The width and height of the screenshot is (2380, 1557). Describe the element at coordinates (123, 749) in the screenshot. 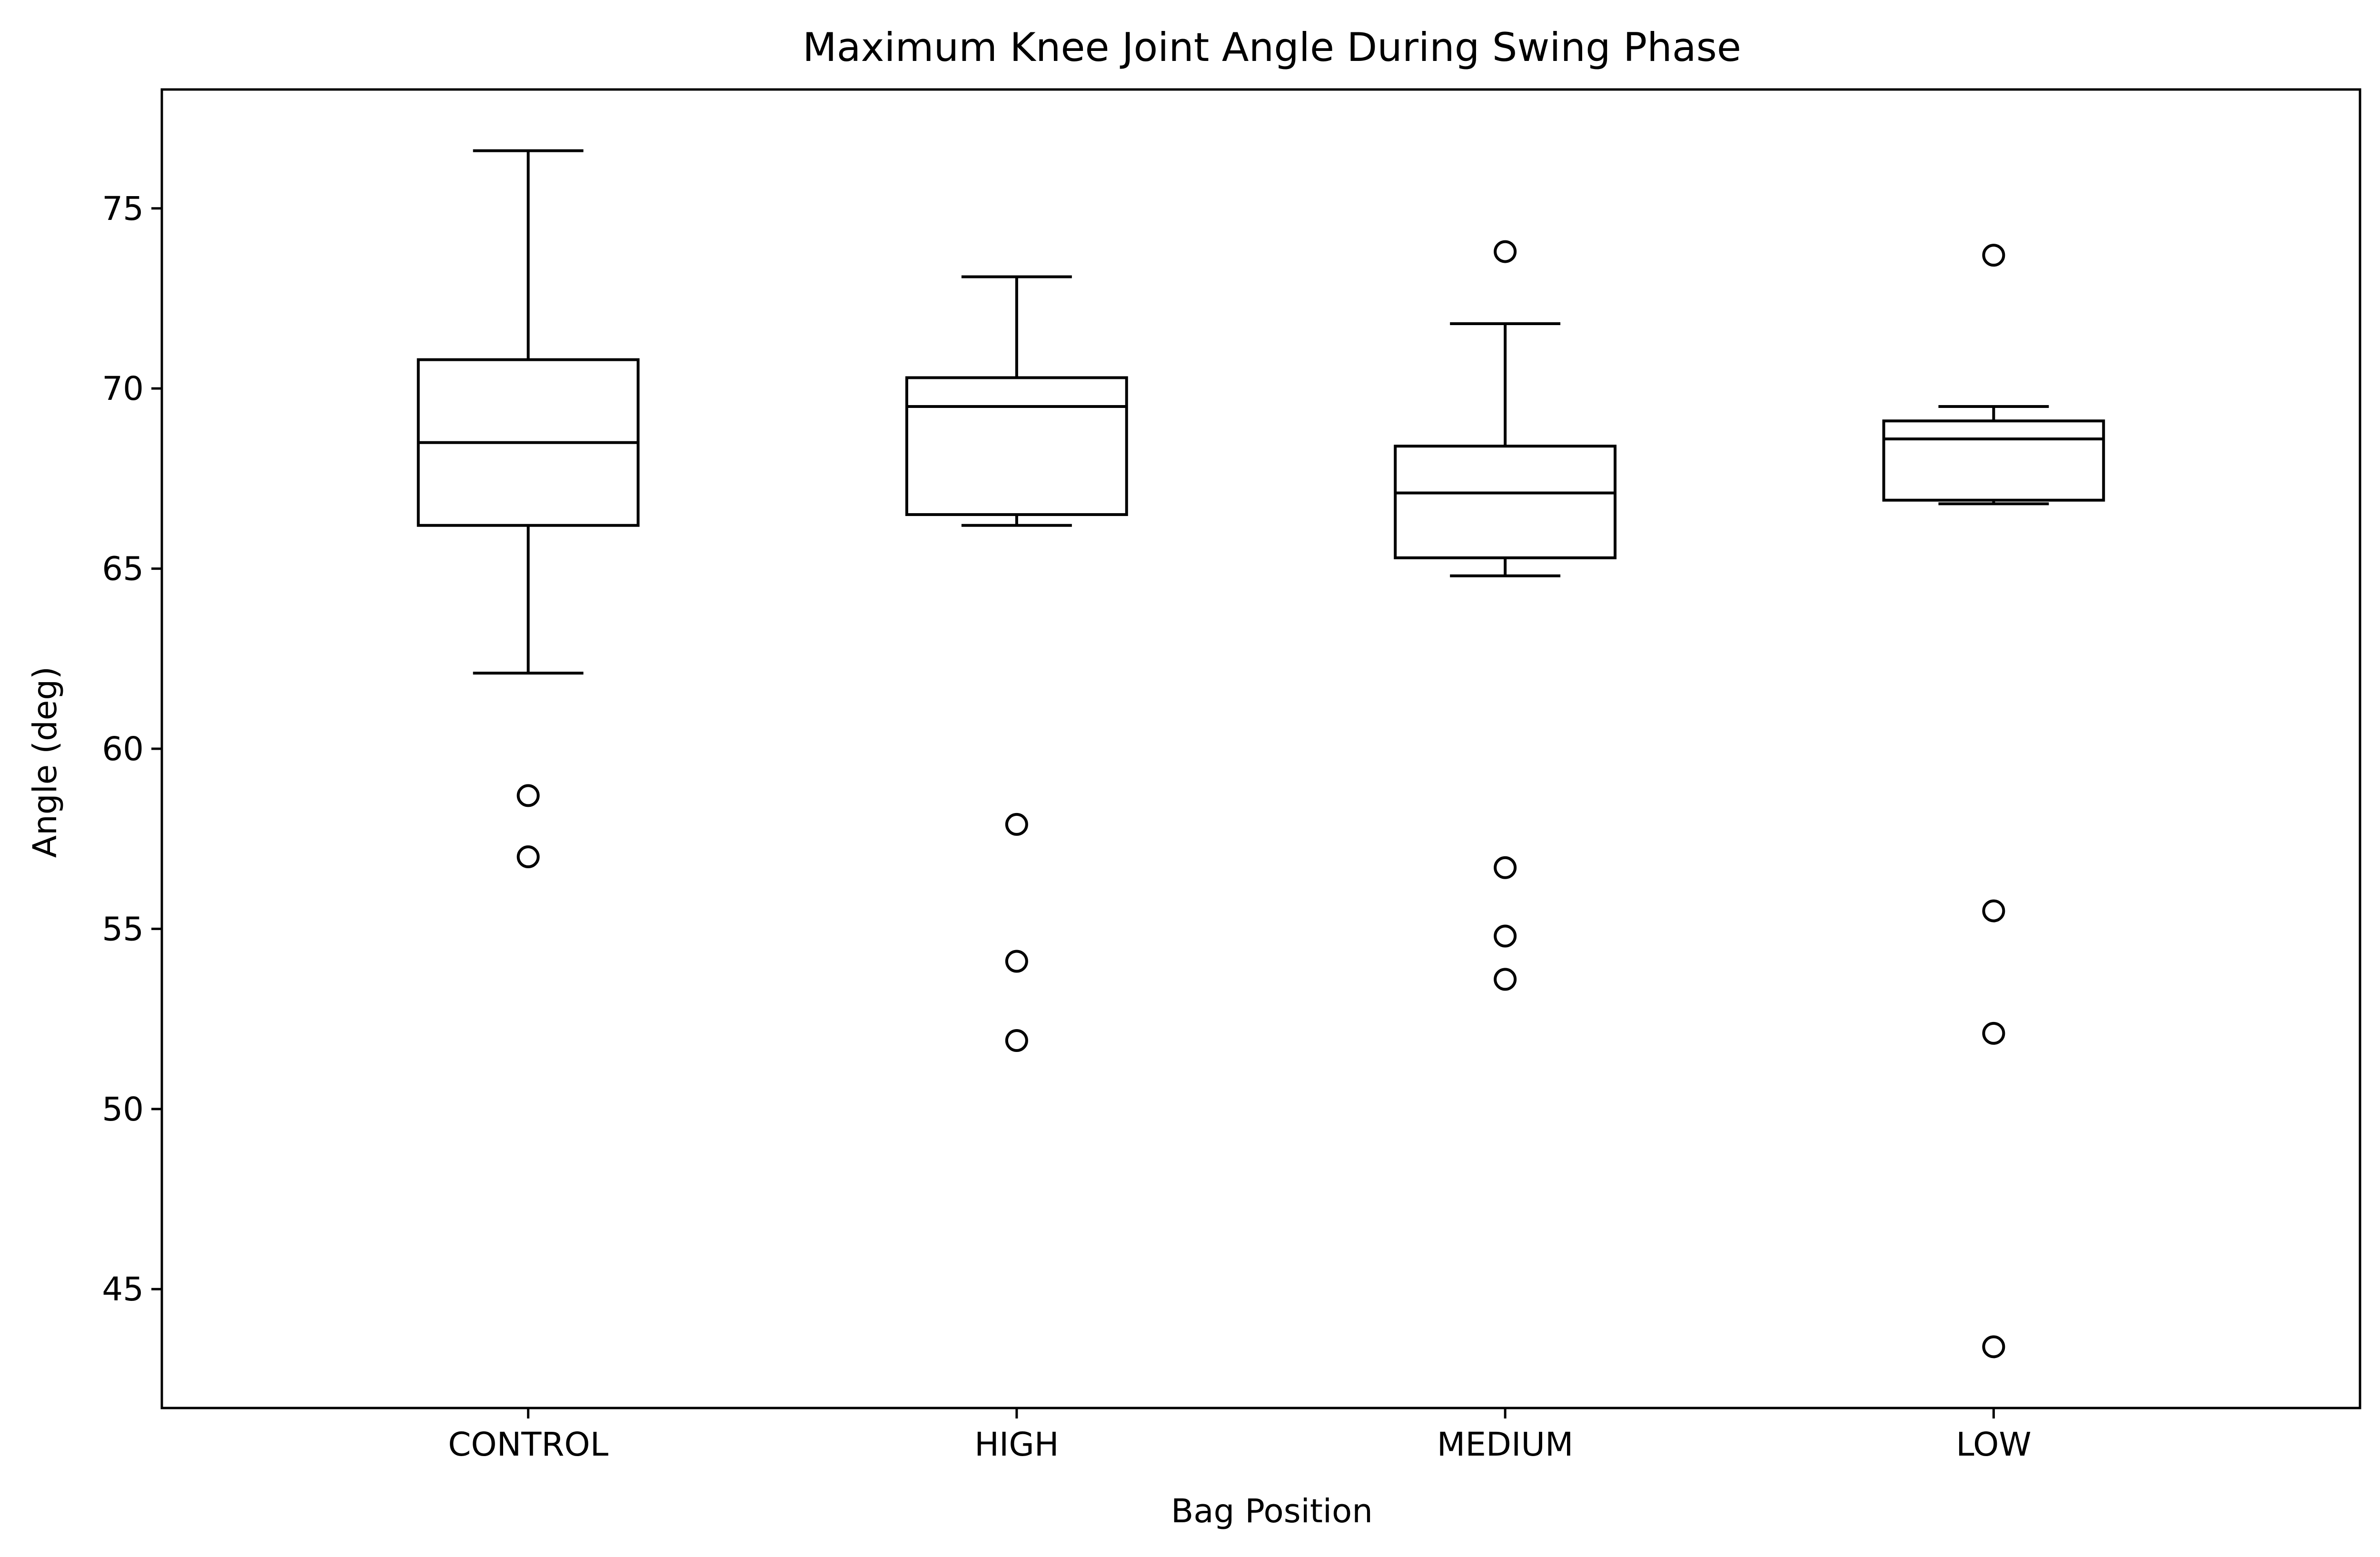

I see `y-tick-label: 60` at that location.